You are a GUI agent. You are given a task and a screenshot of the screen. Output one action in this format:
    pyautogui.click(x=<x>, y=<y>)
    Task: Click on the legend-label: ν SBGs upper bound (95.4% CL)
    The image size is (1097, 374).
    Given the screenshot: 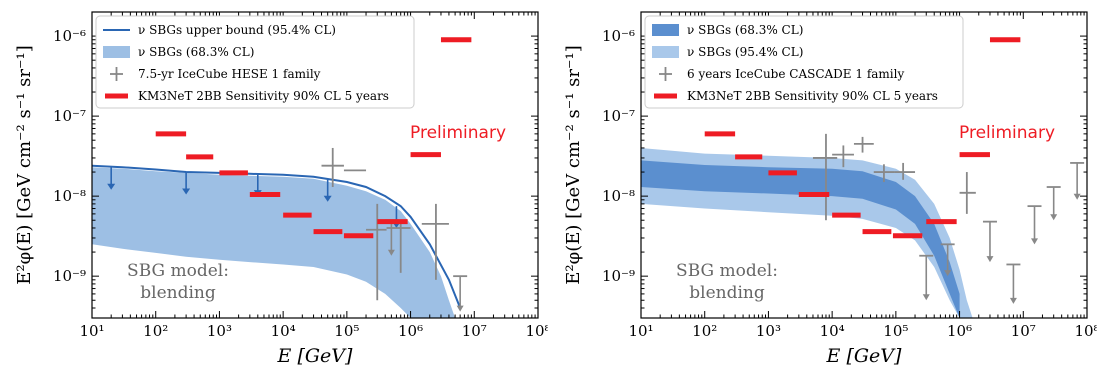 What is the action you would take?
    pyautogui.click(x=237, y=30)
    